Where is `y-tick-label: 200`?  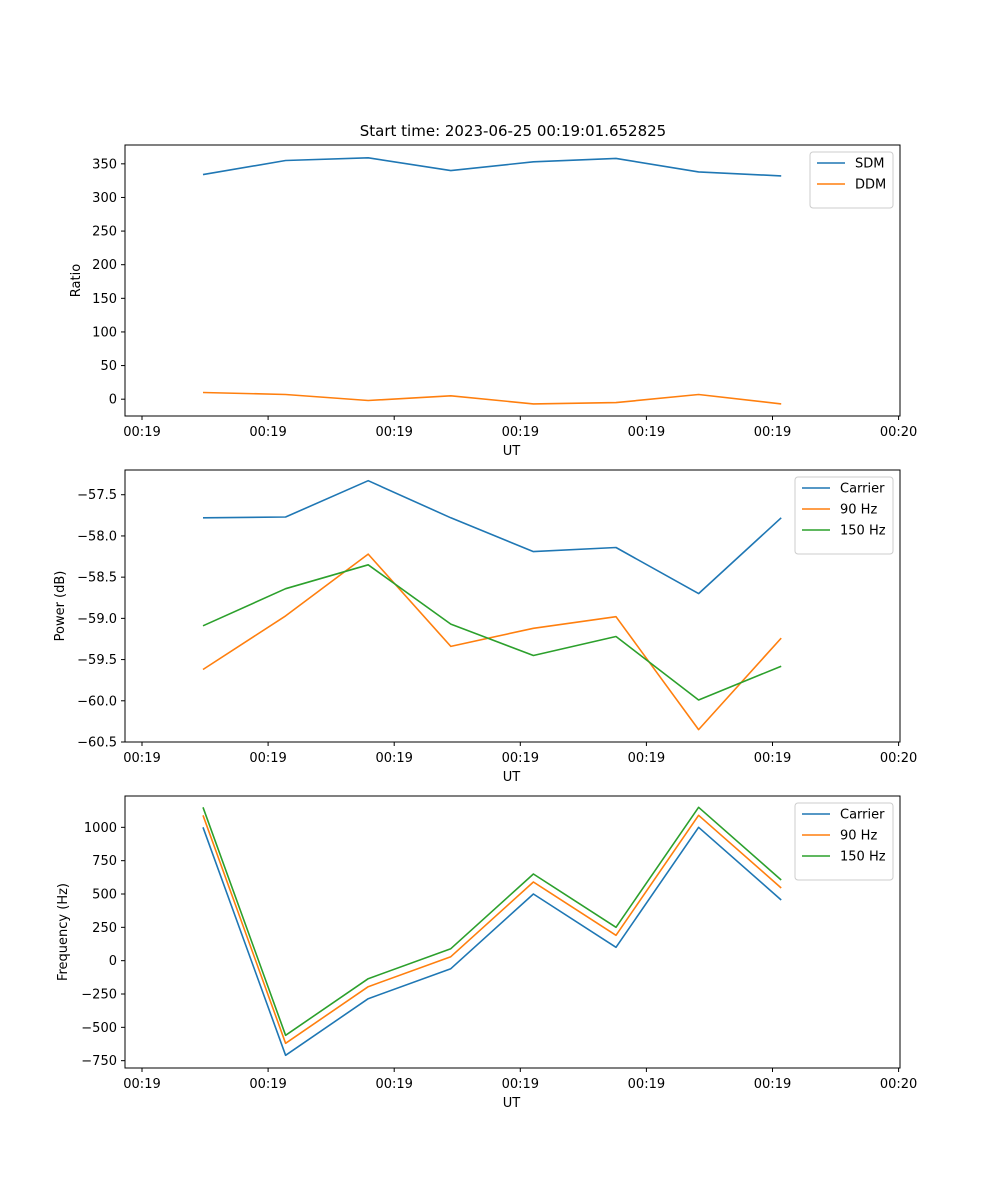
y-tick-label: 200 is located at coordinates (104, 265).